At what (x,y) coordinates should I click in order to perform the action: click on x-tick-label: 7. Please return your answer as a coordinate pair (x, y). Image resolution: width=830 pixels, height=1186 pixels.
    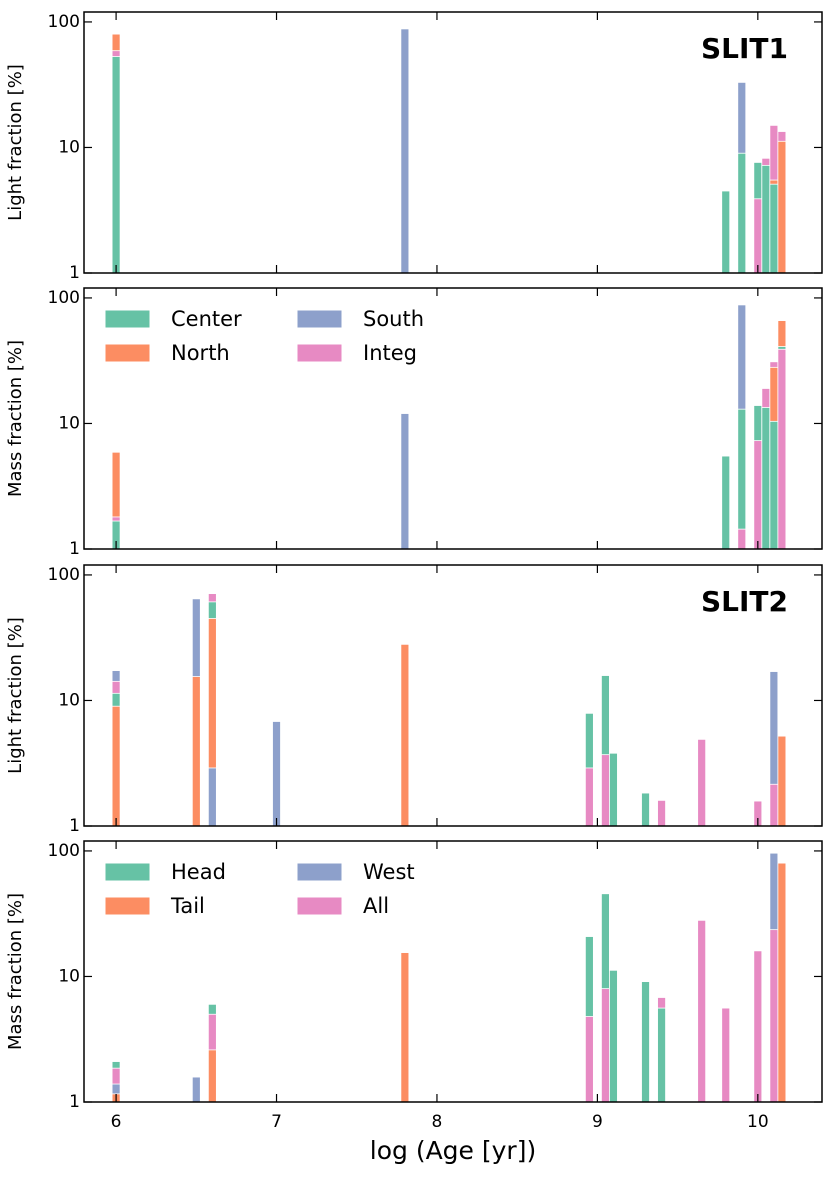
    Looking at the image, I should click on (276, 1122).